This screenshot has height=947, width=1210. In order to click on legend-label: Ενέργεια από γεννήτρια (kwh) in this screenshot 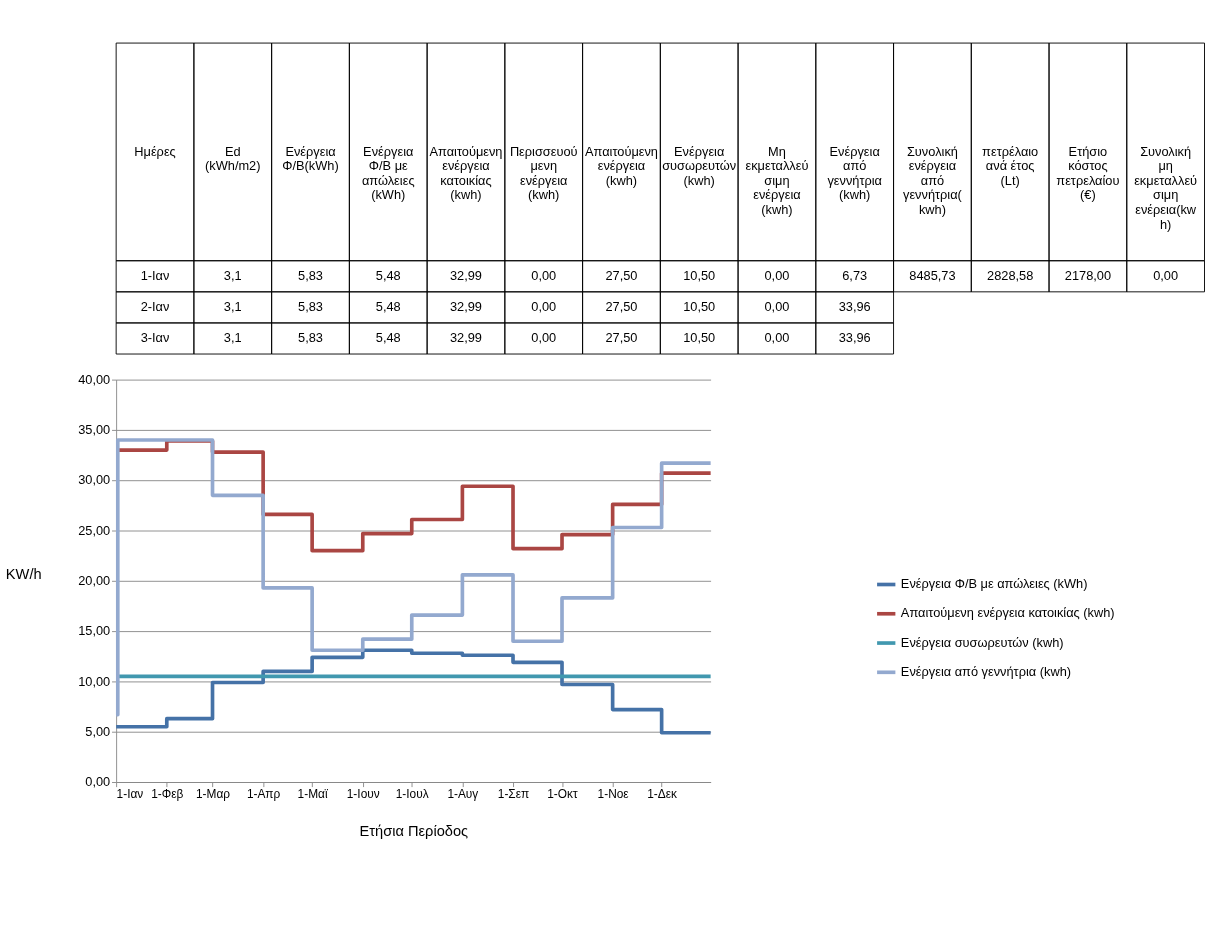, I will do `click(986, 671)`.